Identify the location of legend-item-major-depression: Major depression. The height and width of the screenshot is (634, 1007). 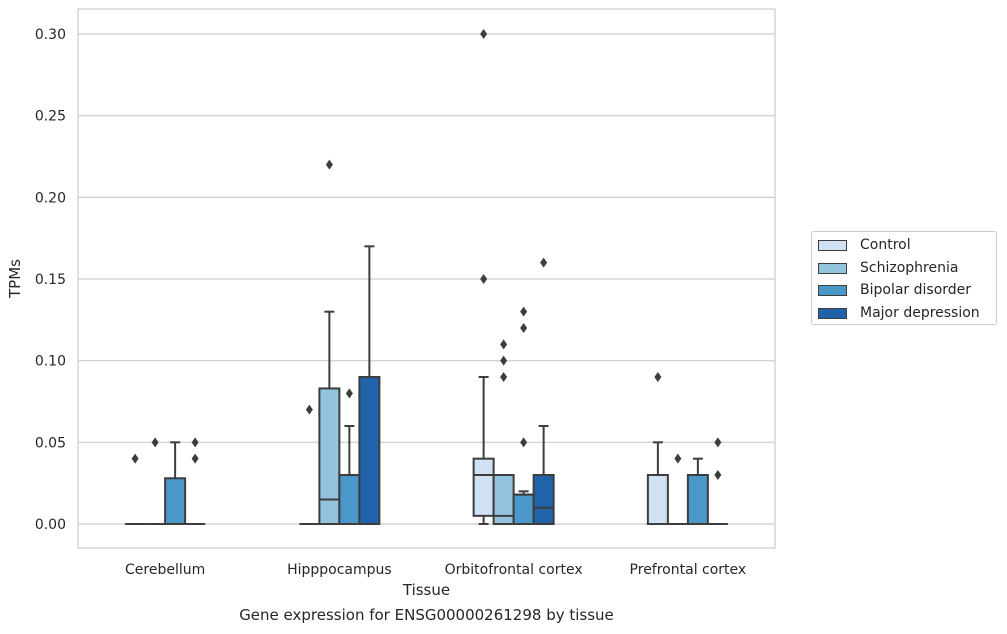
(899, 313).